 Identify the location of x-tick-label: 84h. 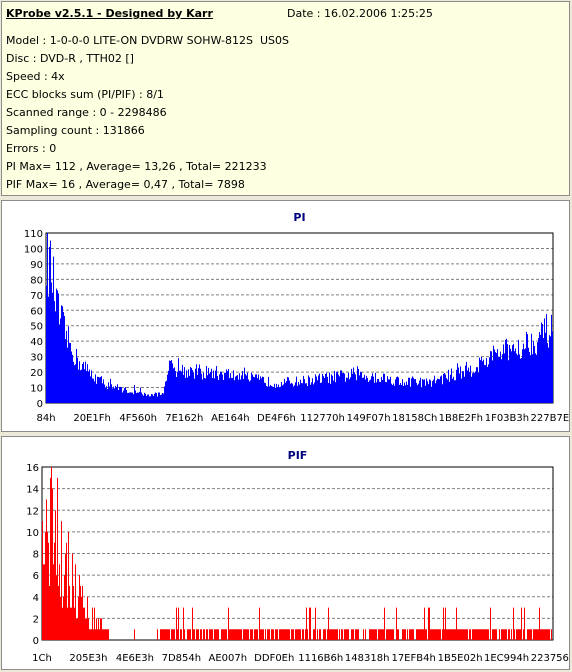
(45, 418).